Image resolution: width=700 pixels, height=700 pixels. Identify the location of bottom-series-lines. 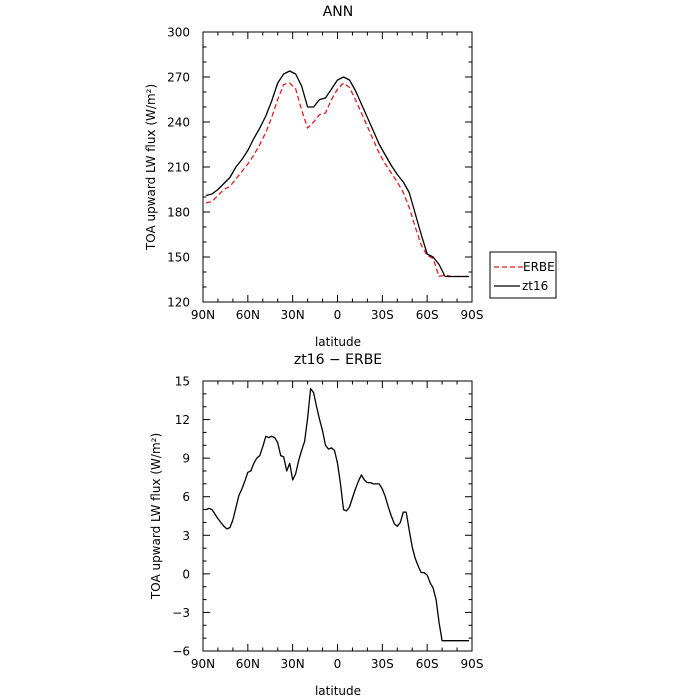
(337, 515).